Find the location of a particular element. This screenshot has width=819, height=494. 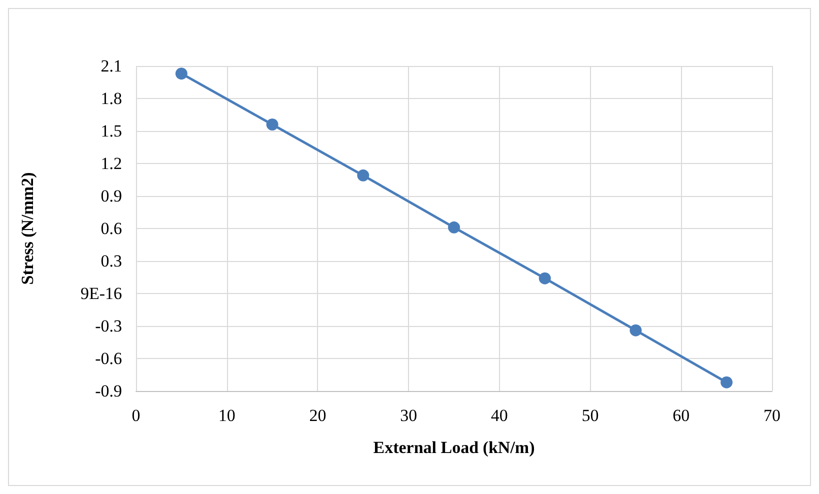

y-axis-title: Stress (N/mm2) is located at coordinates (27, 228).